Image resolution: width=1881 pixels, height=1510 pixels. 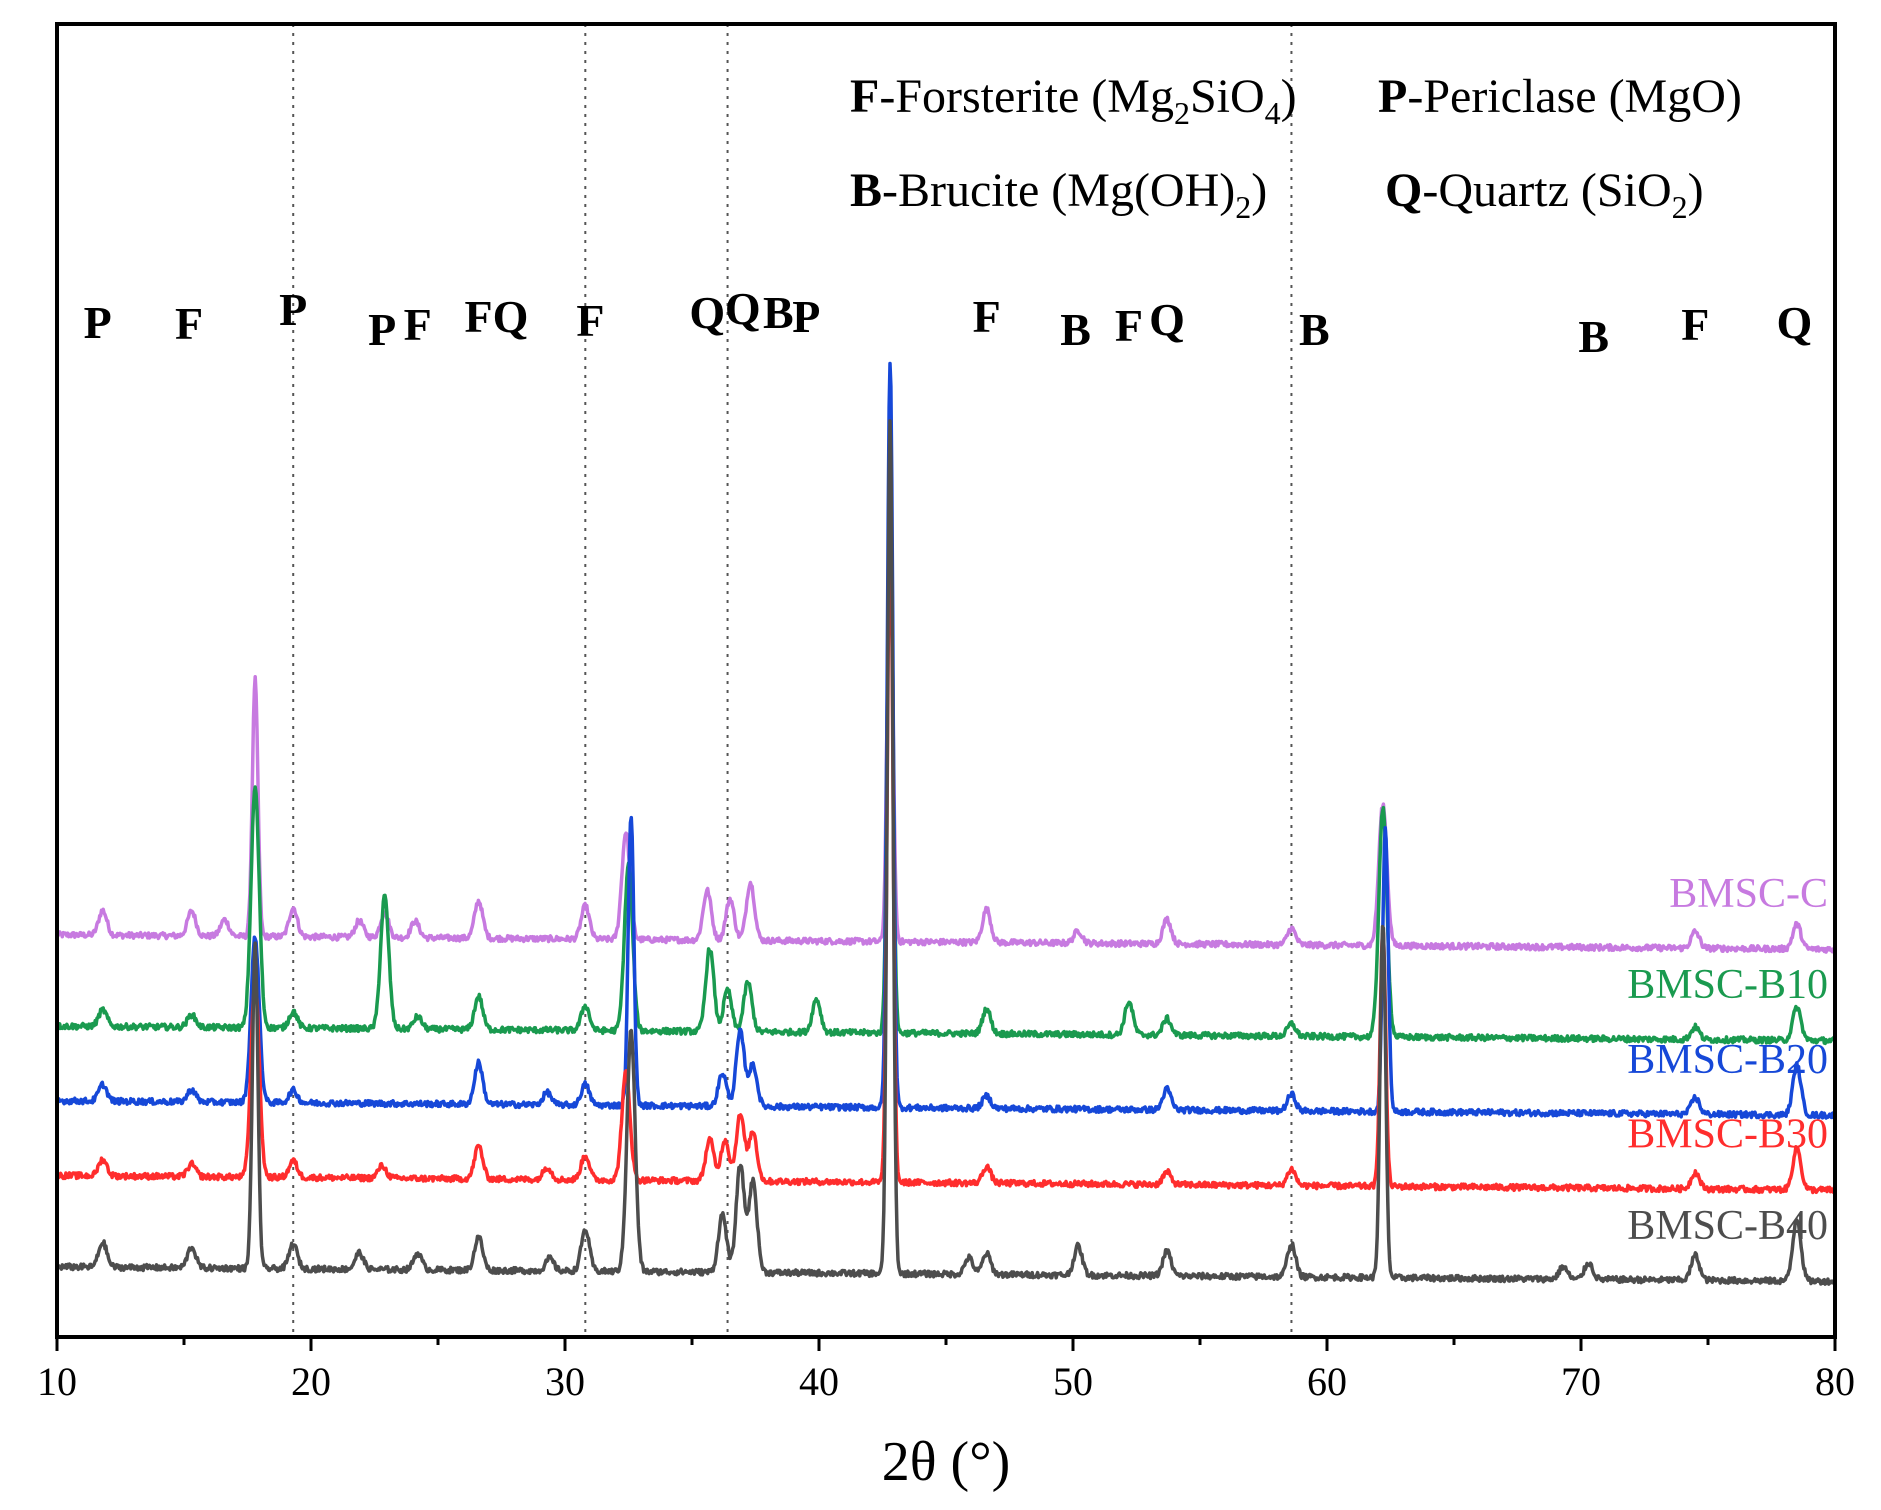 I want to click on series-label-bmsc-b40: BMSC-B40, so click(x=1727, y=1226).